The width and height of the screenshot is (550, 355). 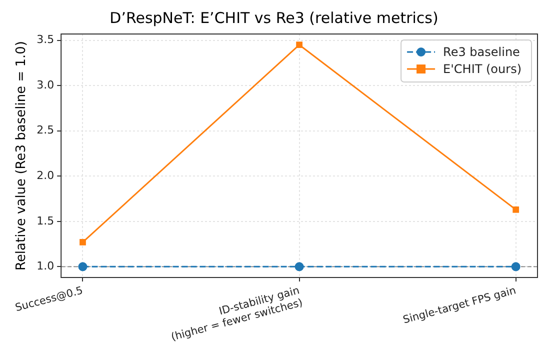 What do you see at coordinates (45, 85) in the screenshot?
I see `y-tick-label: 3.0` at bounding box center [45, 85].